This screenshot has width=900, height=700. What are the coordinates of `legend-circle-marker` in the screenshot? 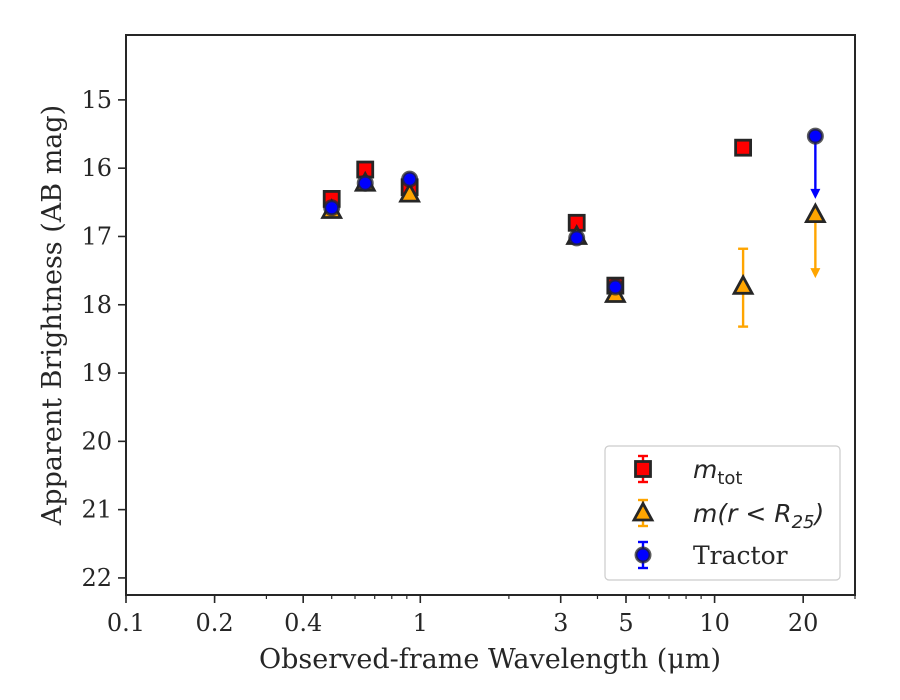 It's located at (643, 555).